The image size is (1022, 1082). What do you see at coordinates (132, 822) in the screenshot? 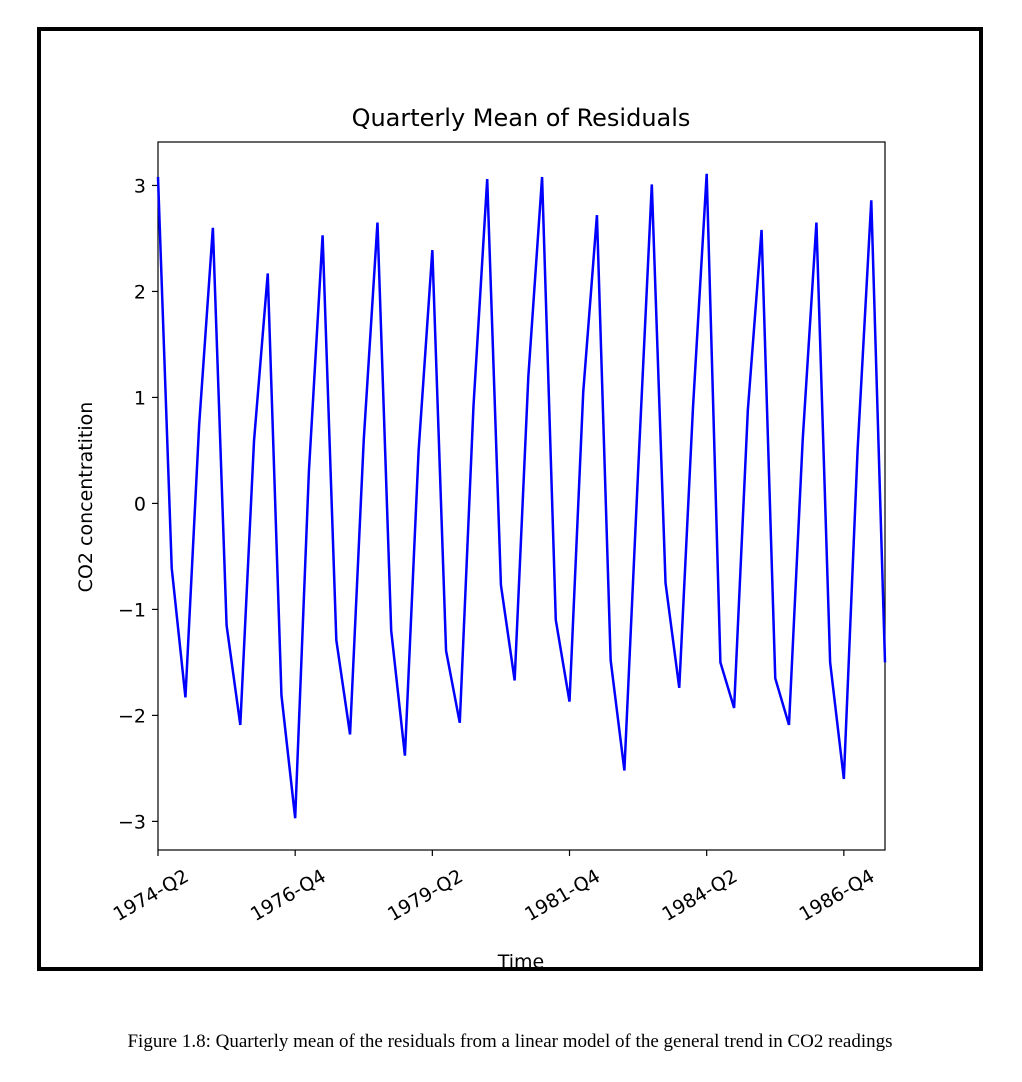
I see `y-tick-label: −3` at bounding box center [132, 822].